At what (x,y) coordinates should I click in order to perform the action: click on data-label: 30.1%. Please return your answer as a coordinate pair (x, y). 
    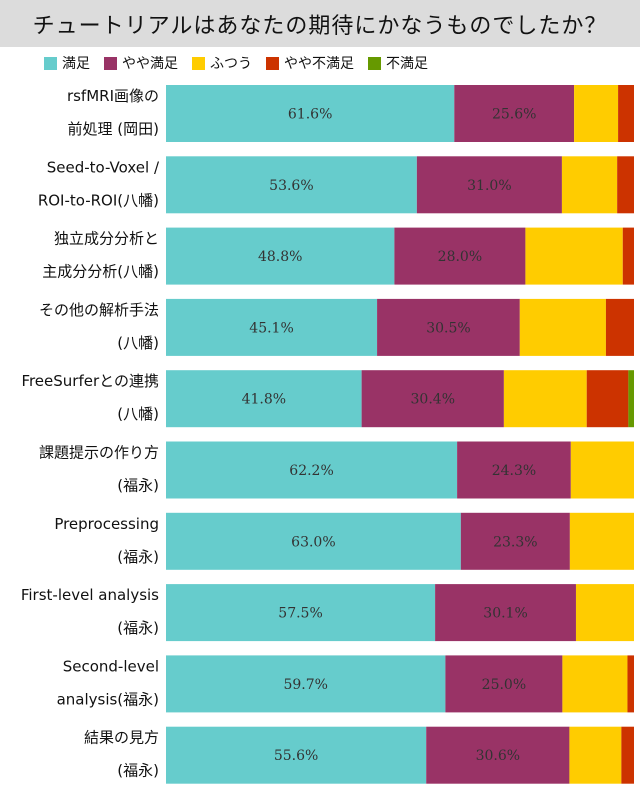
    Looking at the image, I should click on (505, 614).